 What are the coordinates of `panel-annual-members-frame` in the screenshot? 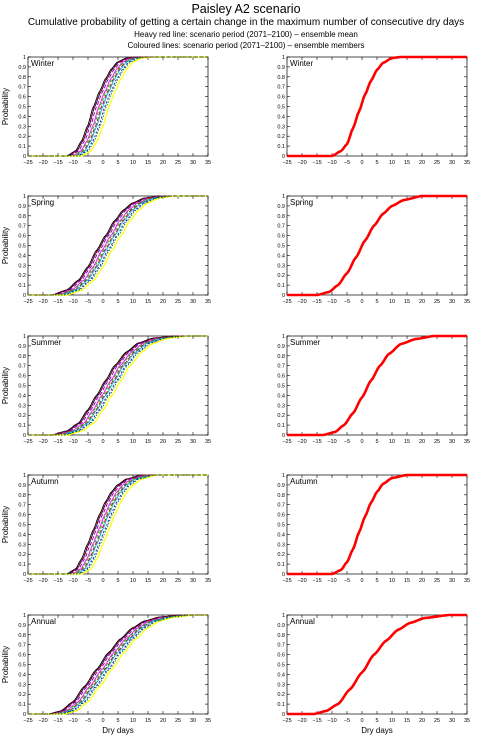 It's located at (118, 664).